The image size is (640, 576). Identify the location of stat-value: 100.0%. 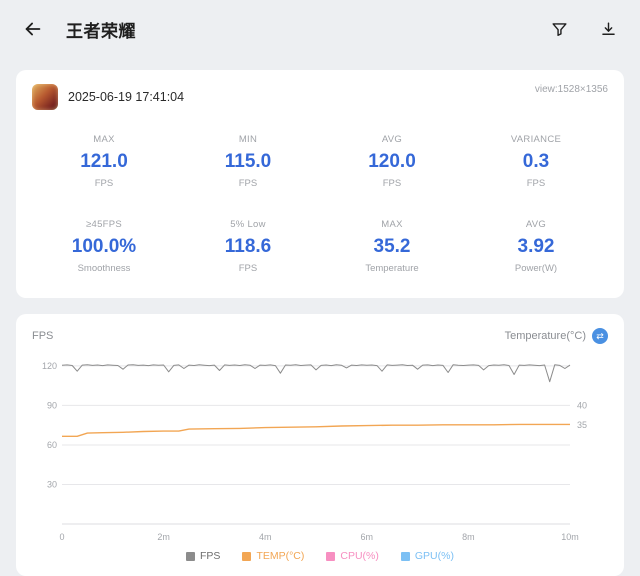
(104, 246).